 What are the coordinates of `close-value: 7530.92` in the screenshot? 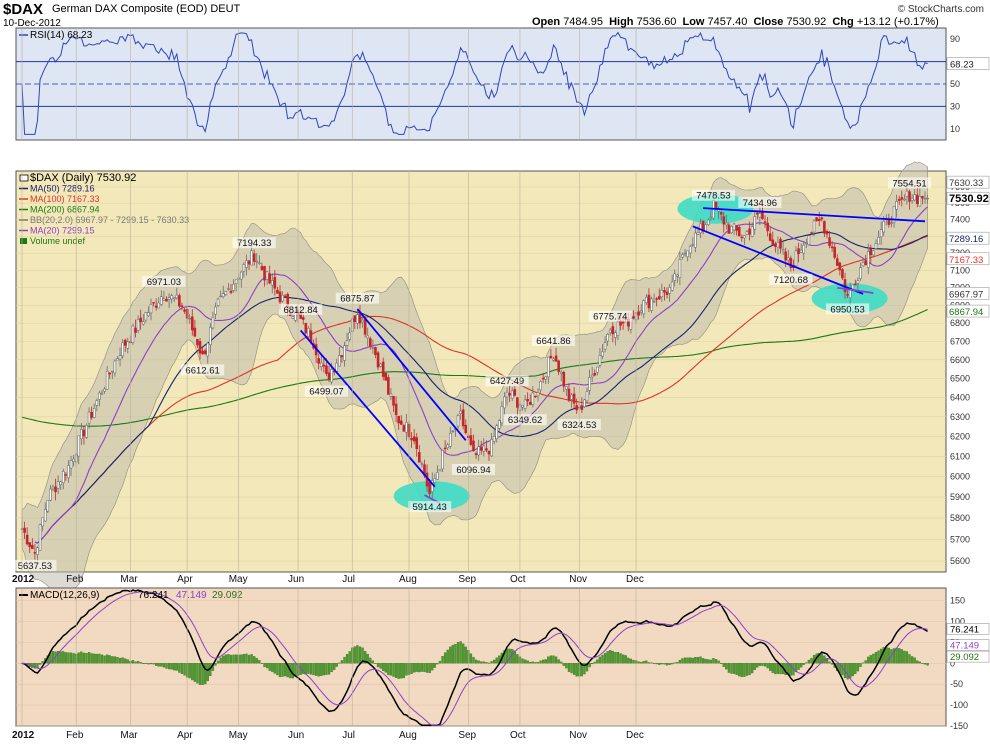 It's located at (806, 22).